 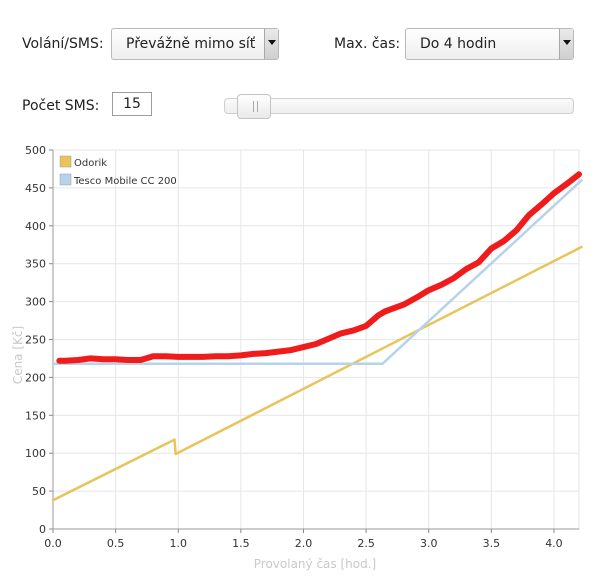 I want to click on x-tick-label: 3.5, so click(x=492, y=543).